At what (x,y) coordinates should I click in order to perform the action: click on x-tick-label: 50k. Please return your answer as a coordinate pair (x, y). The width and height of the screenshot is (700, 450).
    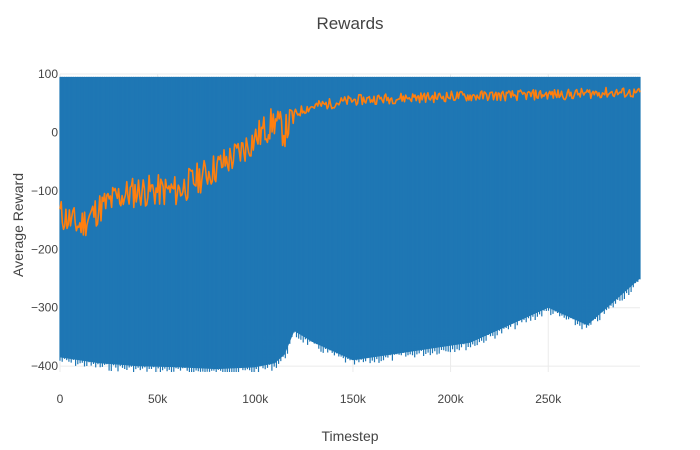
    Looking at the image, I should click on (158, 399).